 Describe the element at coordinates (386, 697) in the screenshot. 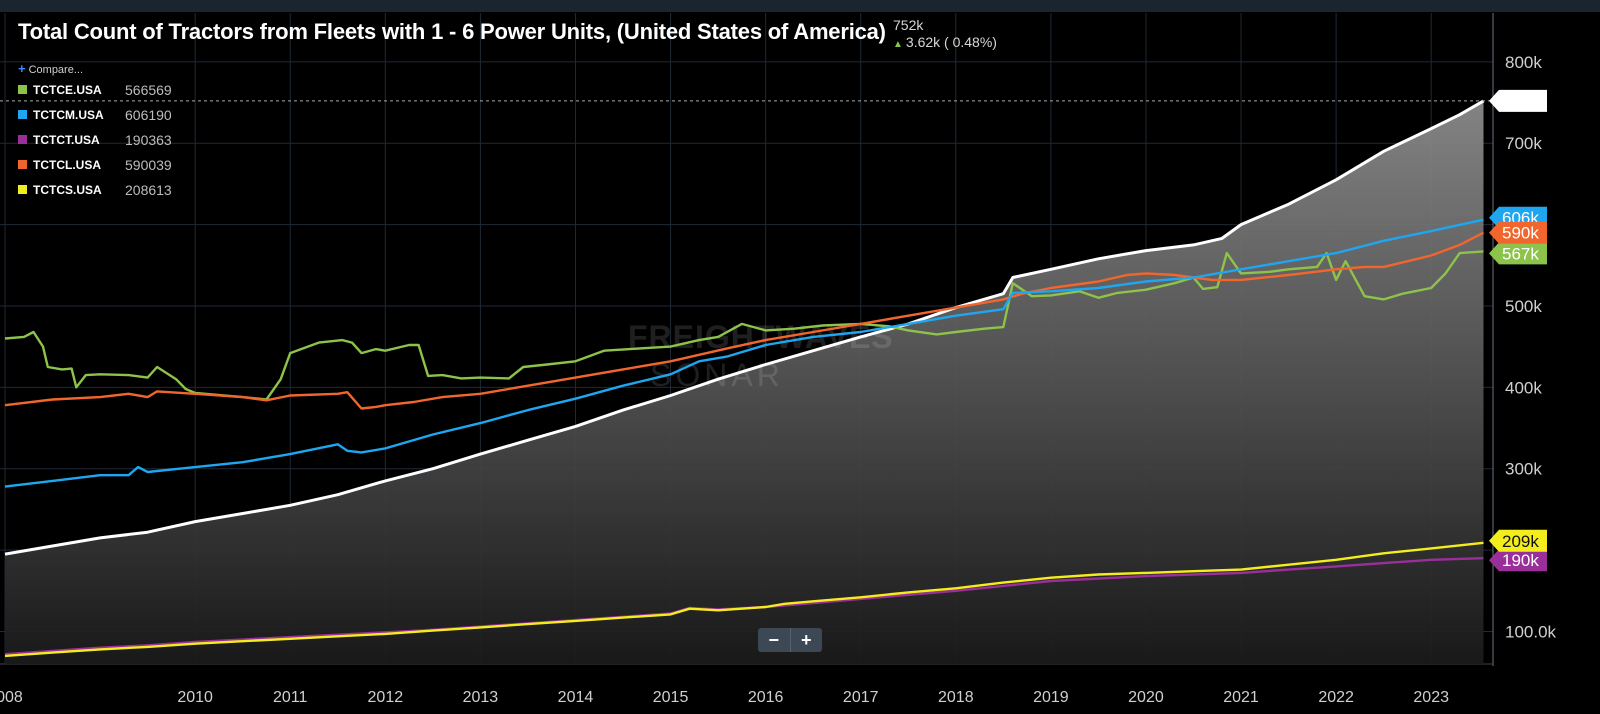

I see `x-tick-label: 2012` at that location.